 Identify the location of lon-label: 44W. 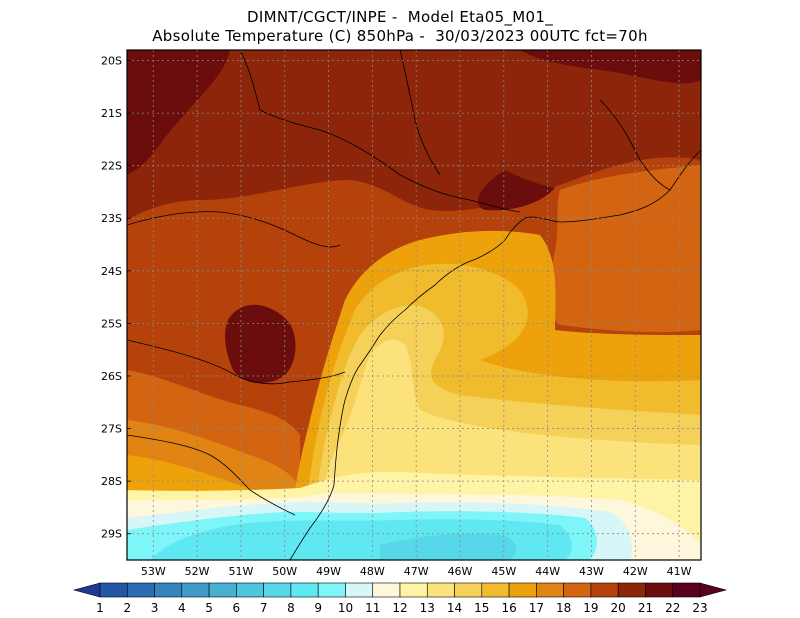
(547, 571).